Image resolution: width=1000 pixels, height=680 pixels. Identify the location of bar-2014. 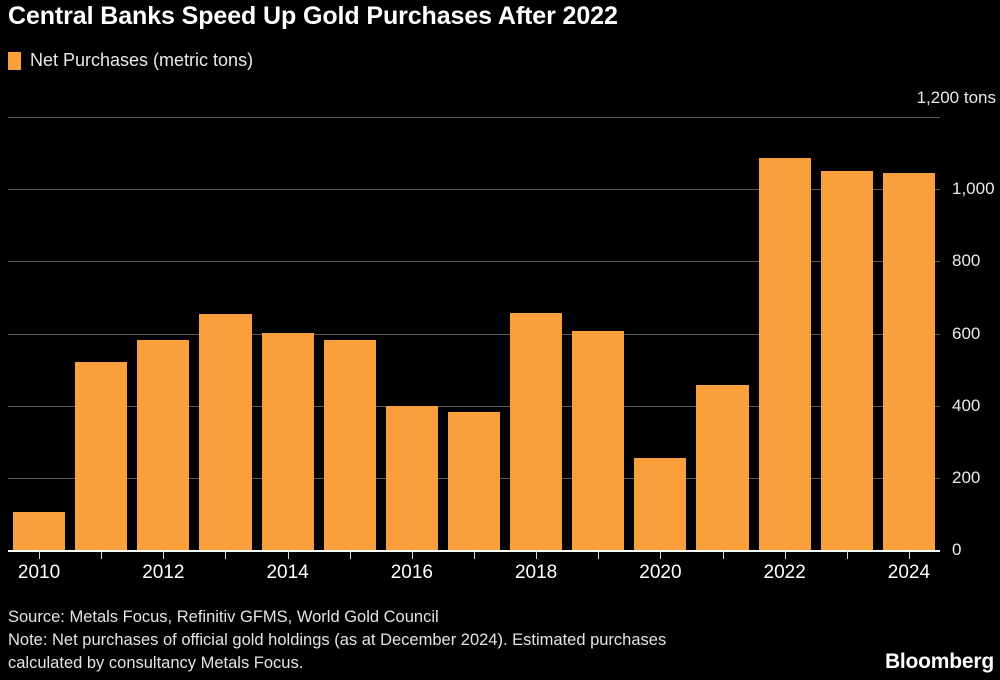
(287, 441).